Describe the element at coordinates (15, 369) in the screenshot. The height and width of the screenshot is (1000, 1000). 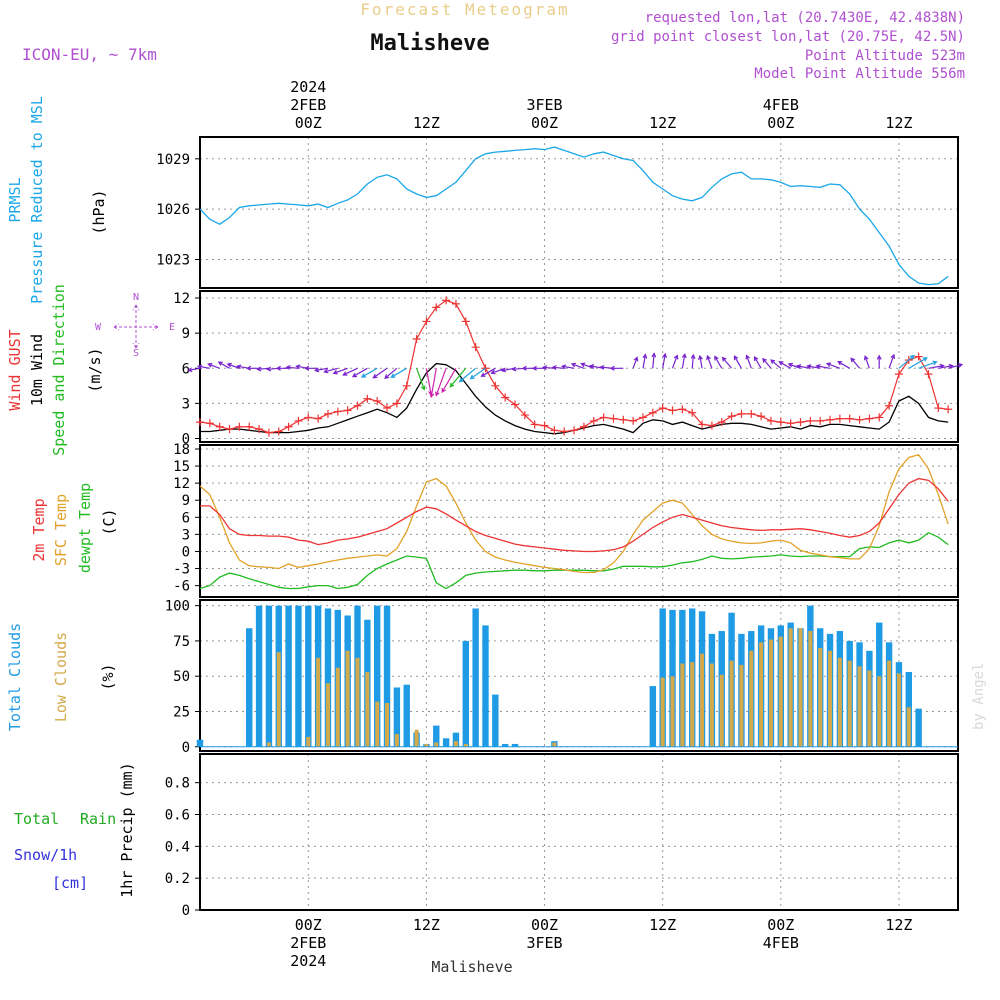
I see `label-wind-gust: Wind GUST` at that location.